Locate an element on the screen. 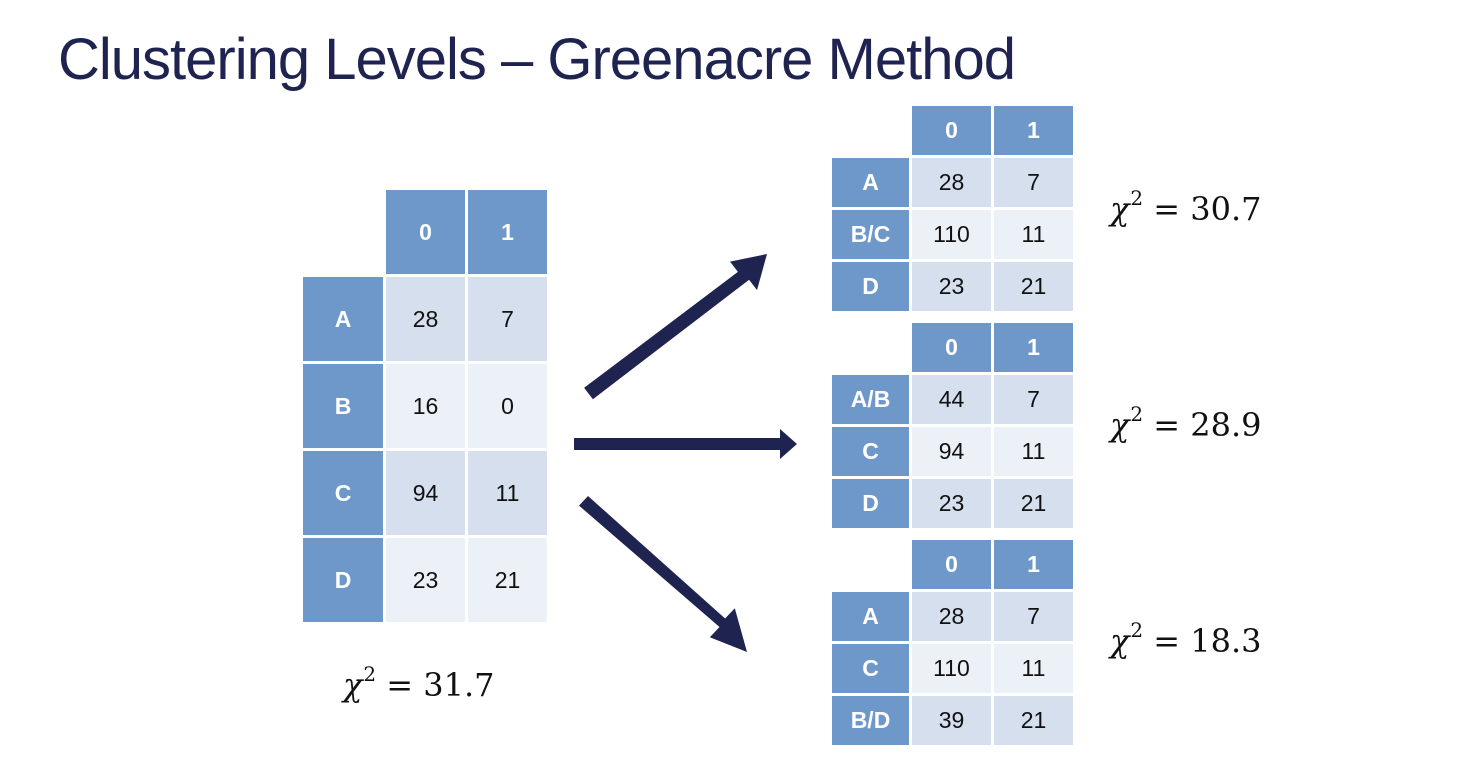  table-row: C 110 11 is located at coordinates (952, 668).